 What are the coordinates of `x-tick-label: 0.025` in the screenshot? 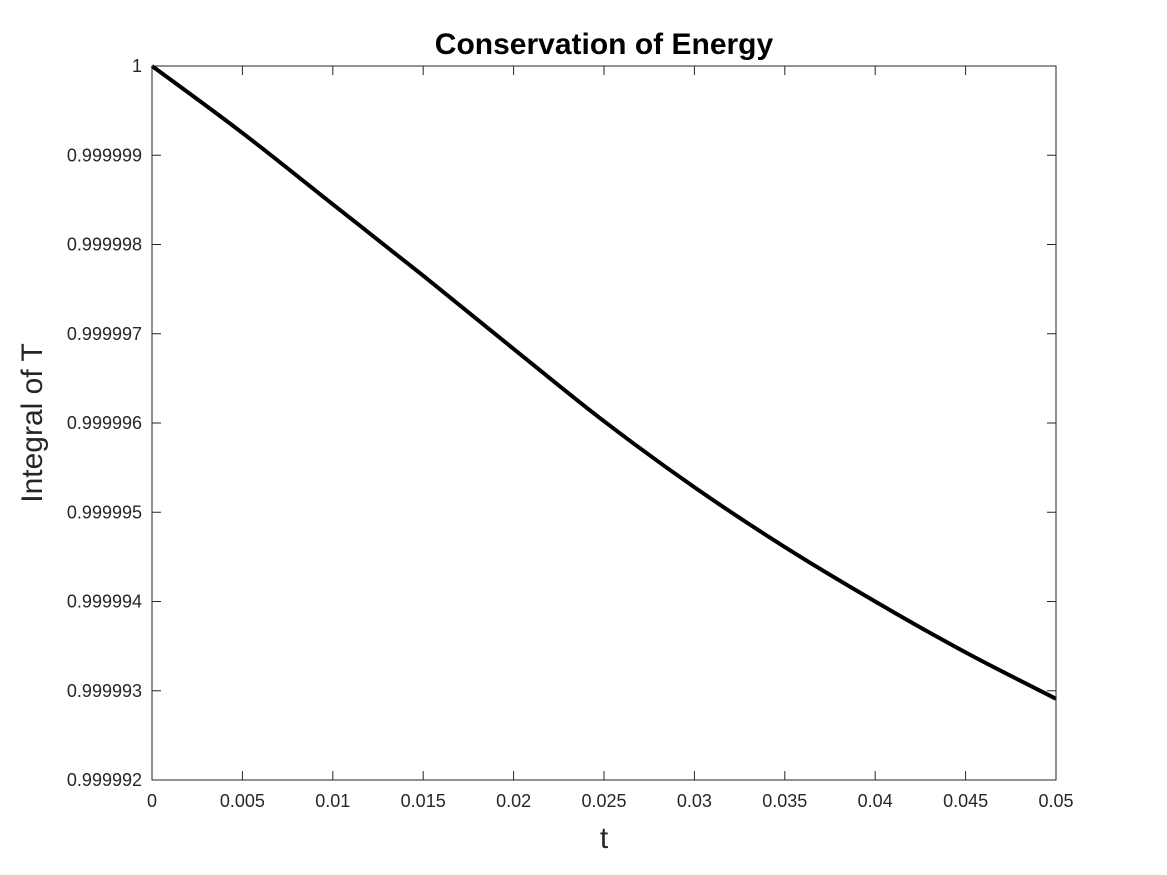 It's located at (603, 801).